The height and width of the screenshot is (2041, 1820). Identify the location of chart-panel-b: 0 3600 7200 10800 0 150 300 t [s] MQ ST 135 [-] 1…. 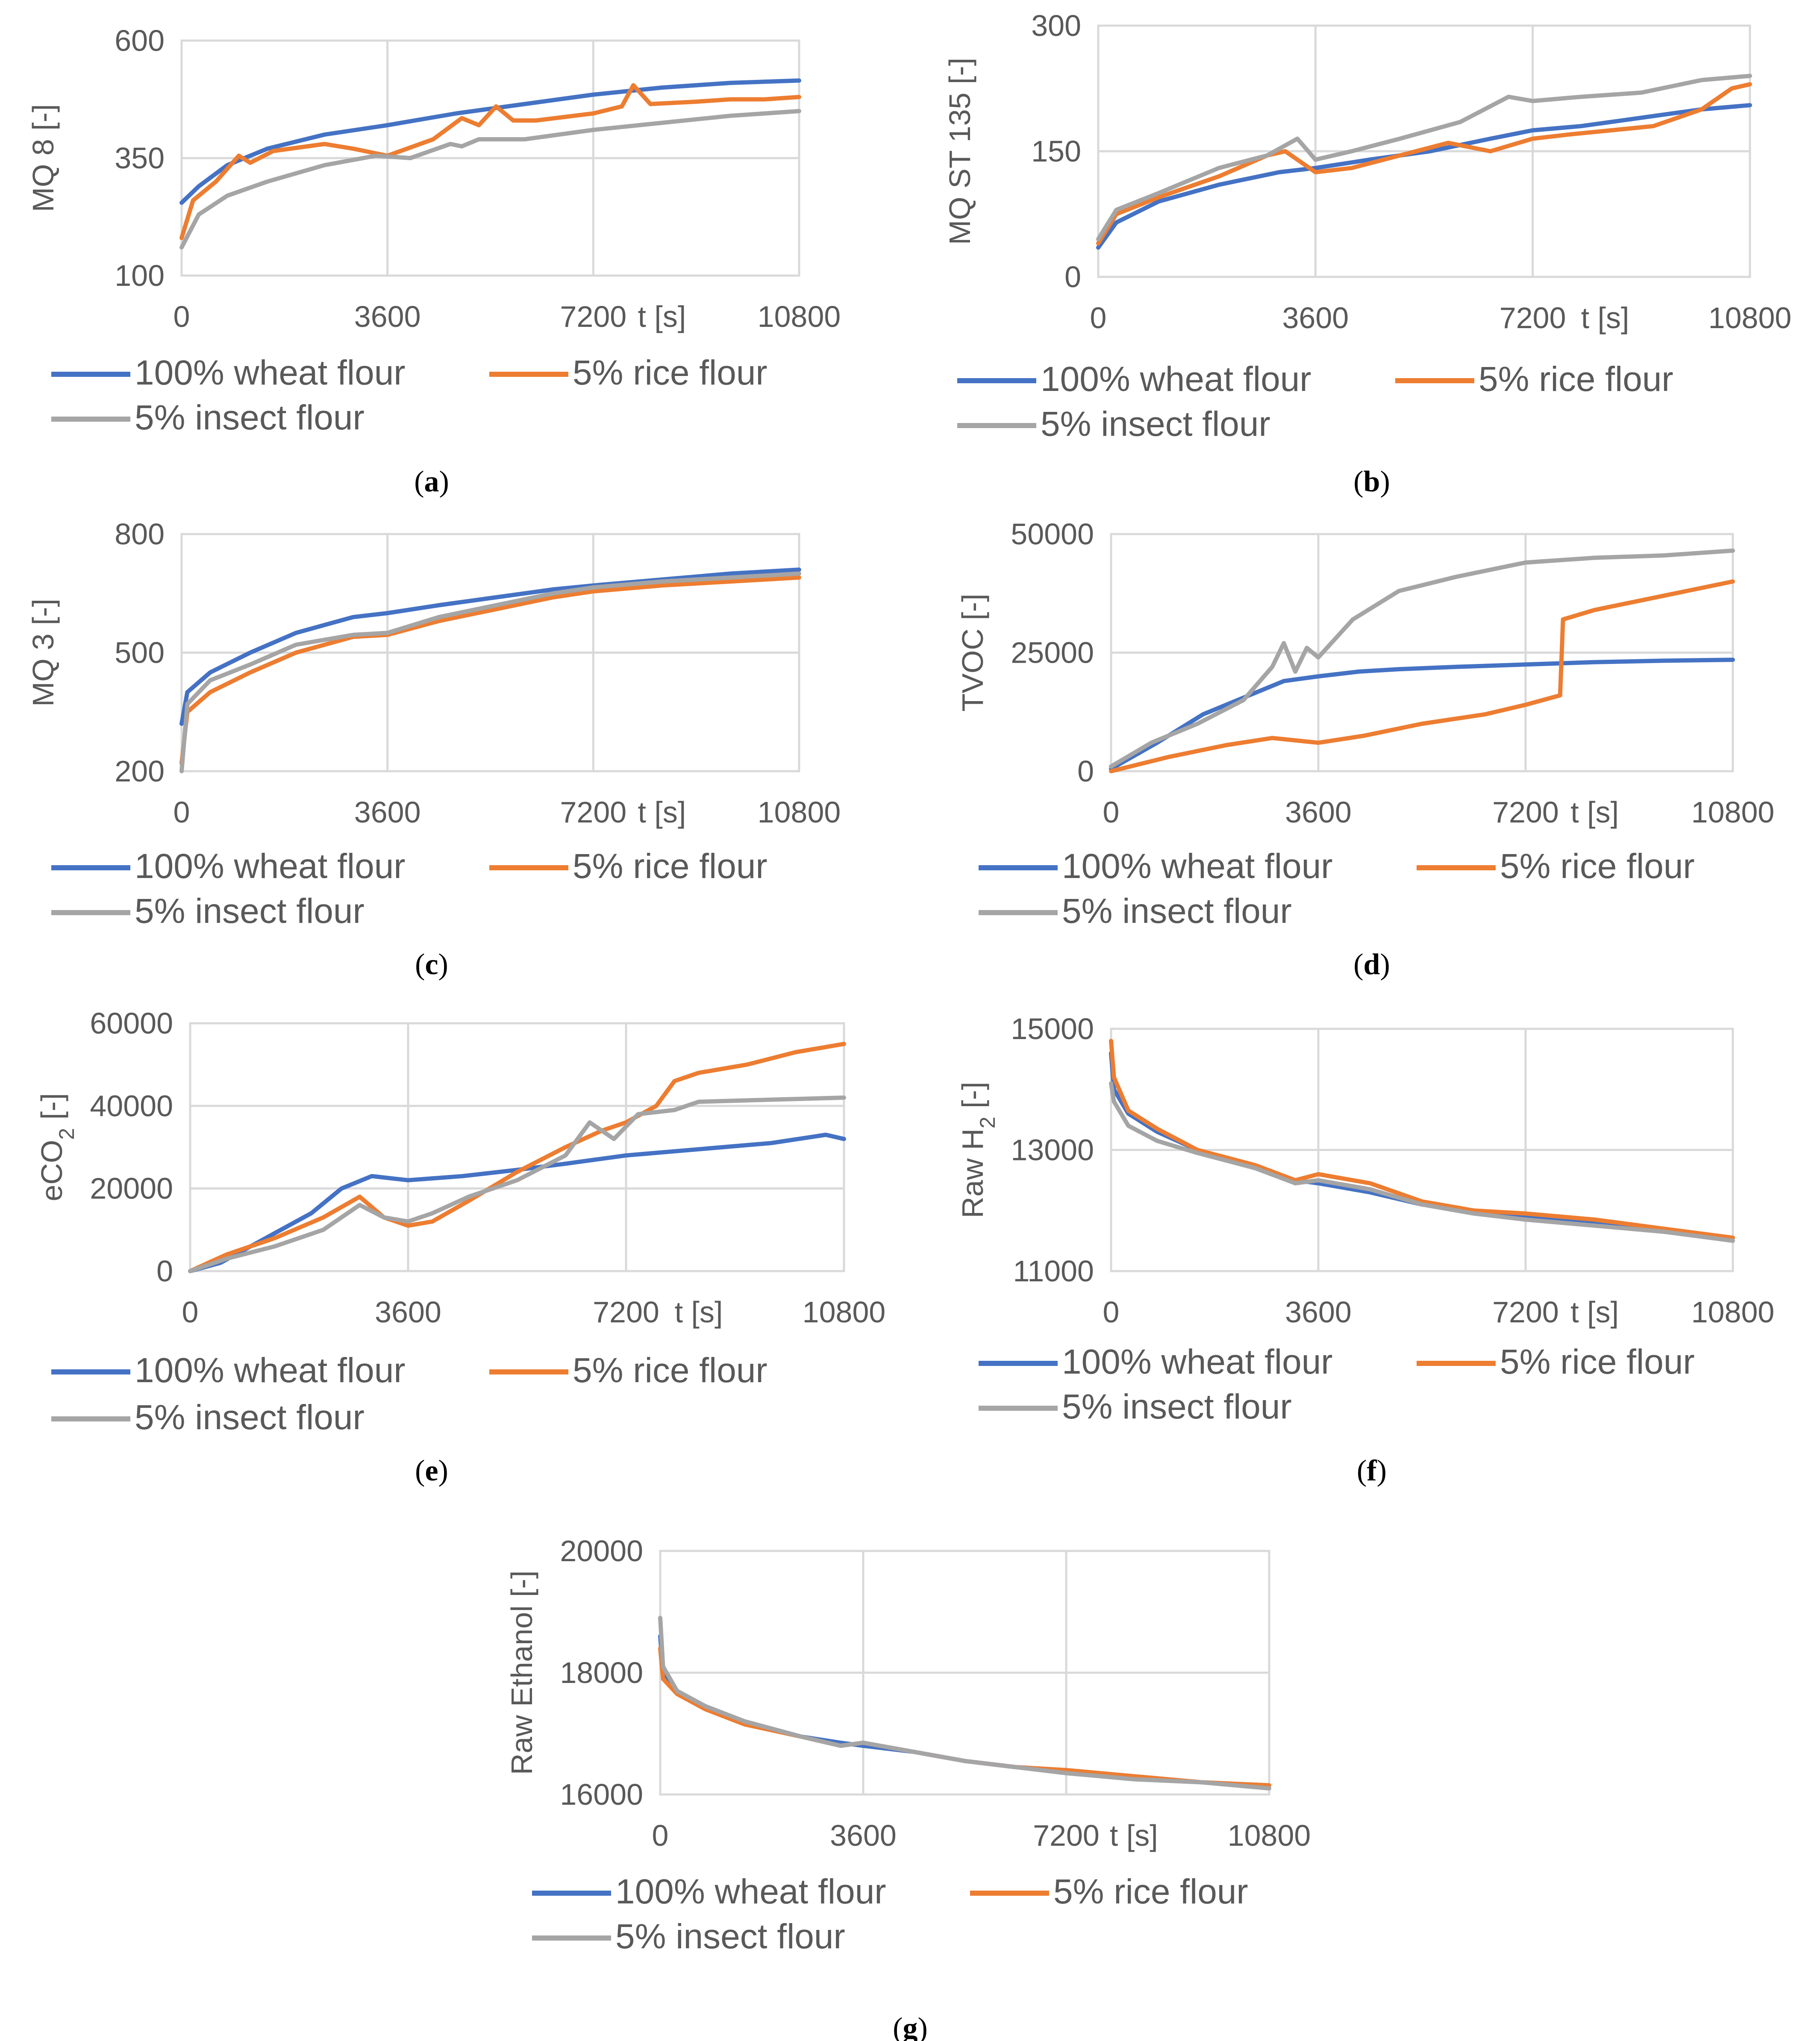
(1367, 253).